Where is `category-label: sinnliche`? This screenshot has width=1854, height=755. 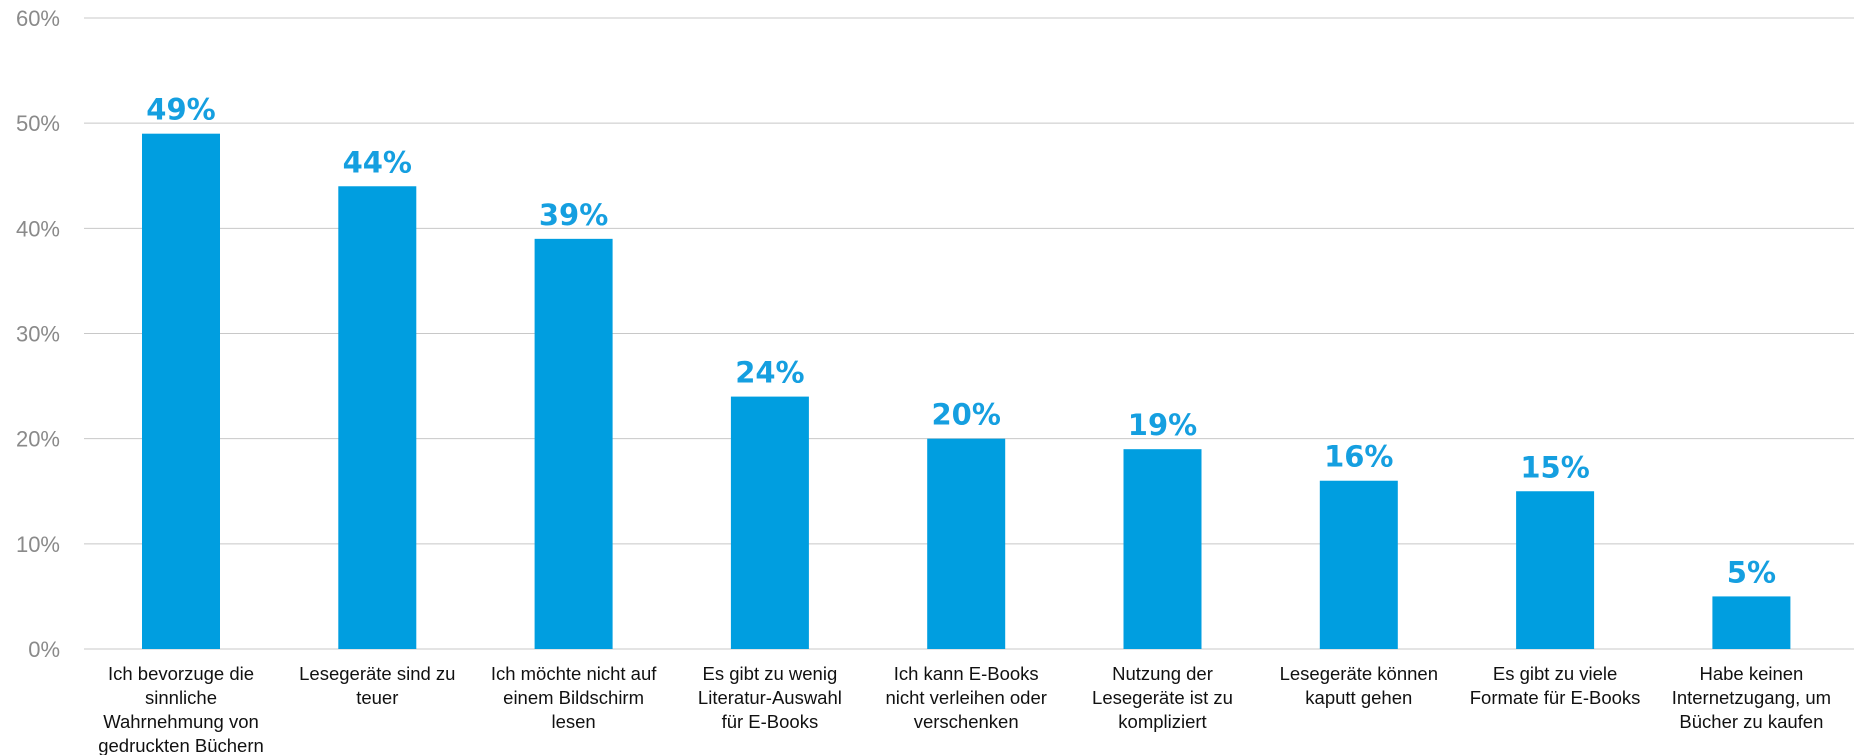 category-label: sinnliche is located at coordinates (181, 697).